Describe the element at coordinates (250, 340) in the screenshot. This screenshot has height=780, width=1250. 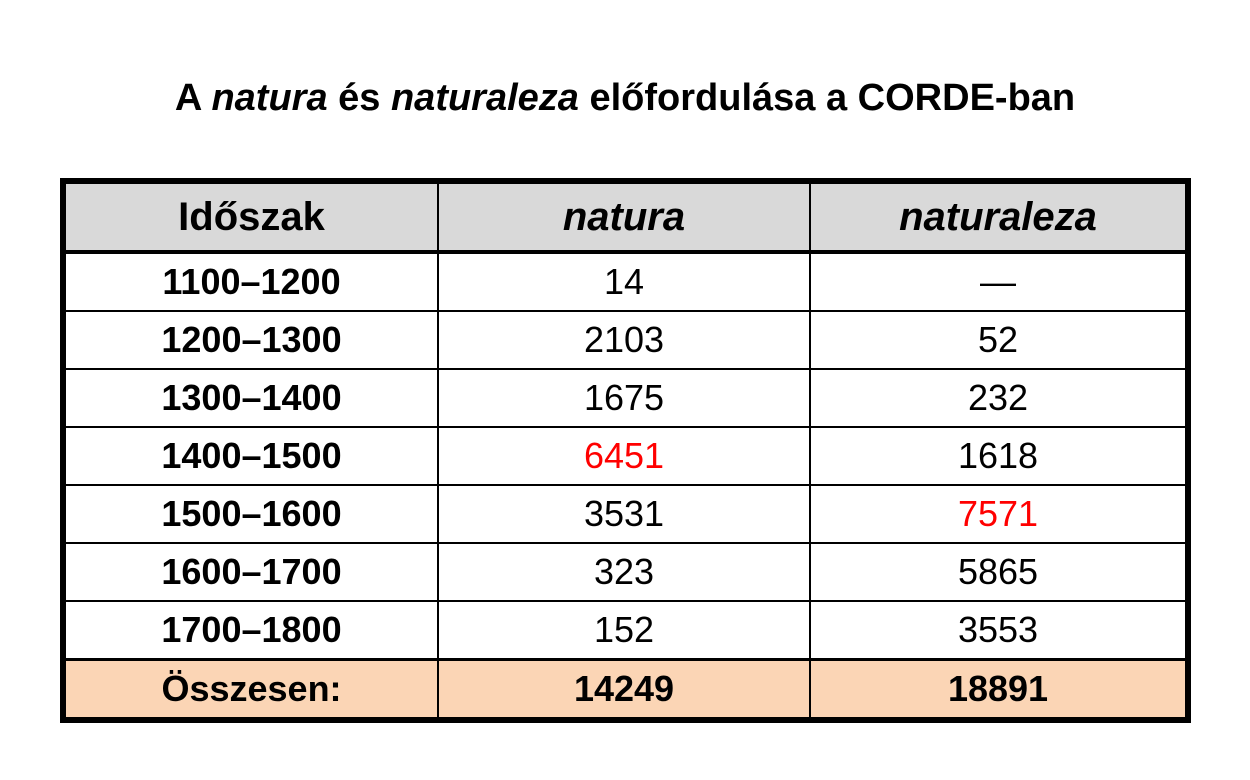
I see `period-cell: 1200–1300` at that location.